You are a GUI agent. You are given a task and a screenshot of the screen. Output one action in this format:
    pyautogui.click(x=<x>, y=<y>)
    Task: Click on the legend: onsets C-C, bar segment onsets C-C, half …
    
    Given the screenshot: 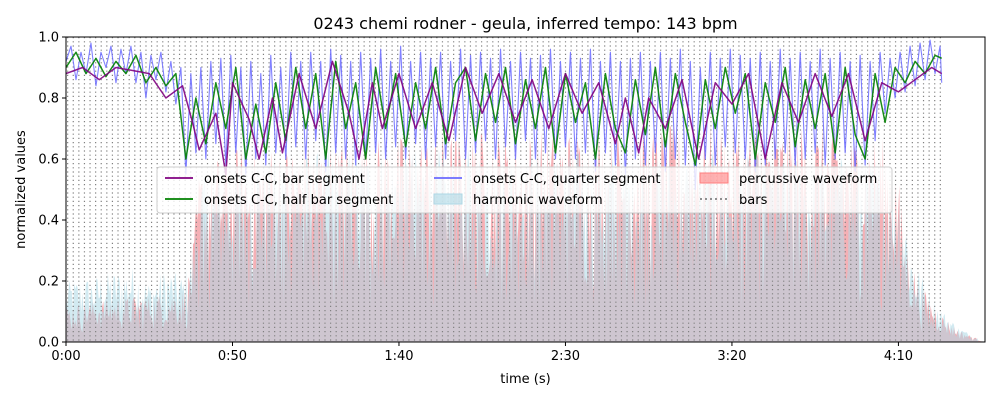 What is the action you would take?
    pyautogui.click(x=524, y=190)
    